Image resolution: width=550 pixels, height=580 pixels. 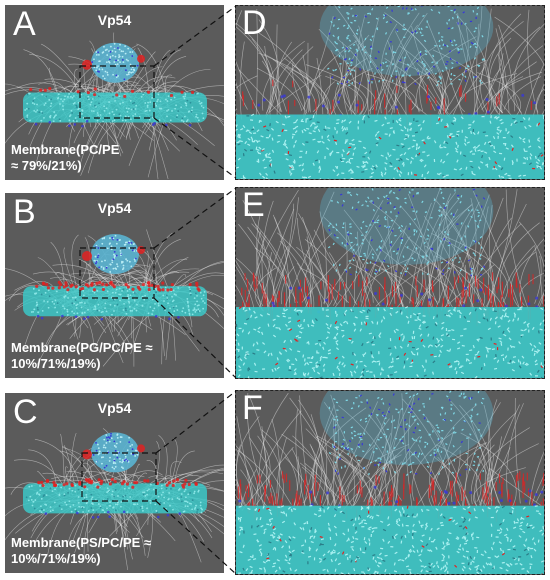 I want to click on protein-label-a: Vp54, so click(x=114, y=20).